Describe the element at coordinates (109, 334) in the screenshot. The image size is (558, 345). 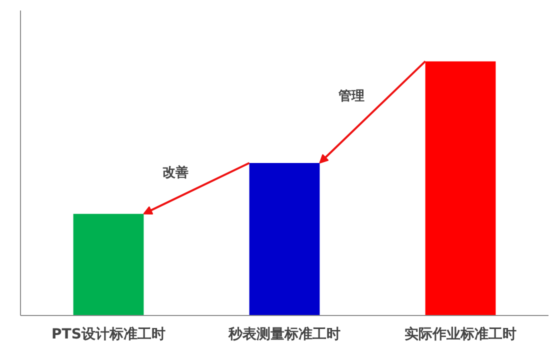
I see `x-tick-label: PTS设计标准工时` at that location.